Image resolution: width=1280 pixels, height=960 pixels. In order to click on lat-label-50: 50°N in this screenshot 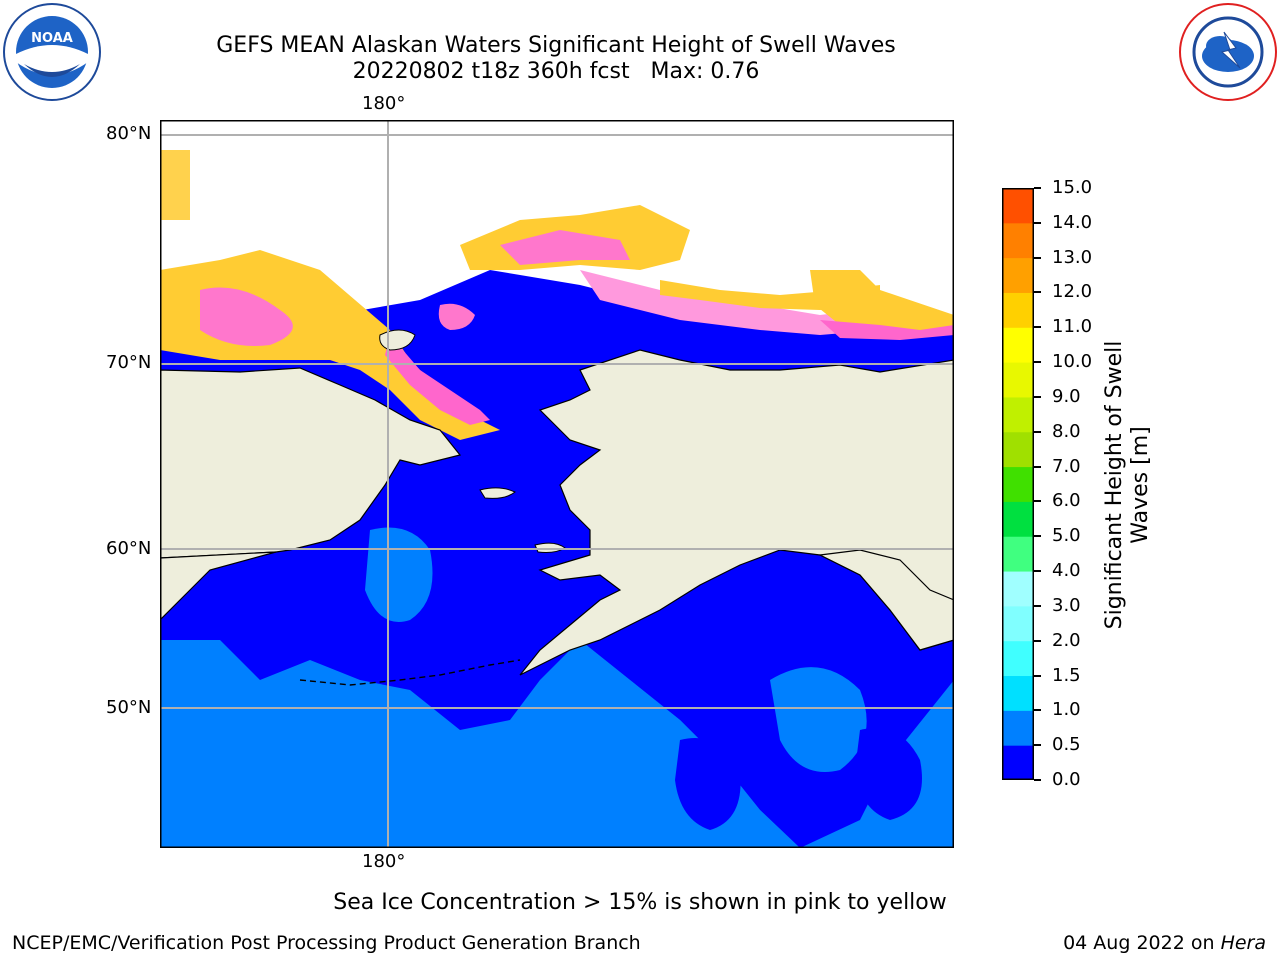, I will do `click(129, 707)`.